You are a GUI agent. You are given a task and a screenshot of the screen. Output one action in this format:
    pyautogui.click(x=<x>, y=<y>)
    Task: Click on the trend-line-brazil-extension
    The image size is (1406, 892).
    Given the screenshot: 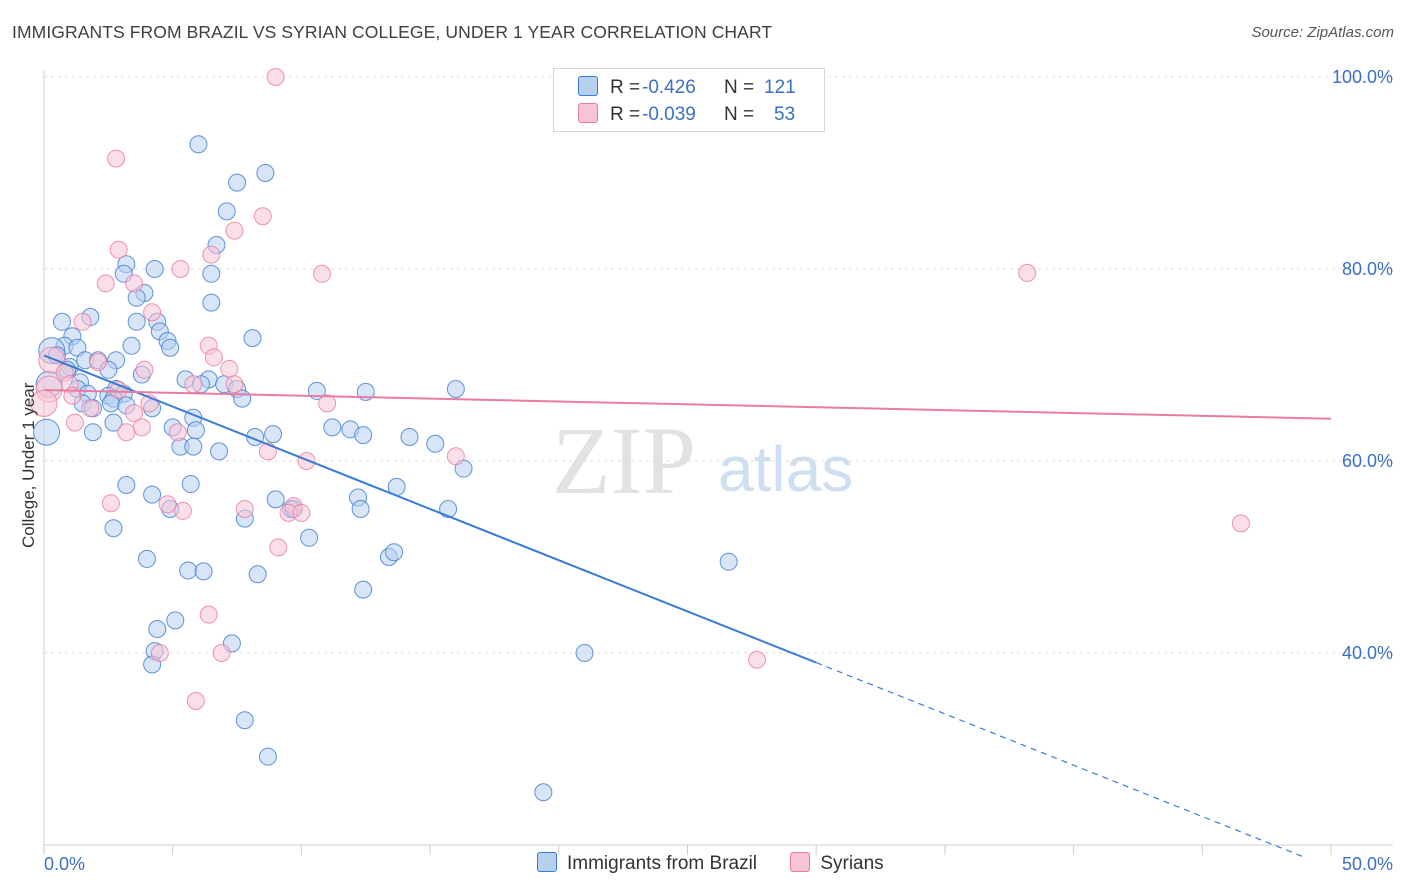 What is the action you would take?
    pyautogui.click(x=1059, y=760)
    